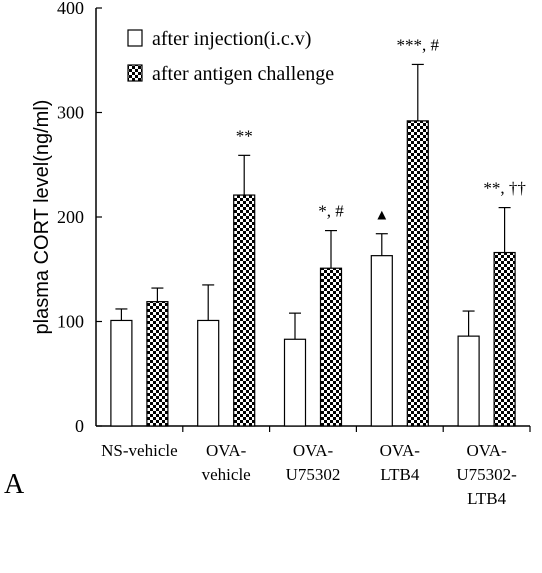 The height and width of the screenshot is (573, 542). Describe the element at coordinates (243, 74) in the screenshot. I see `legend-label-challenge: after antigen challenge` at that location.